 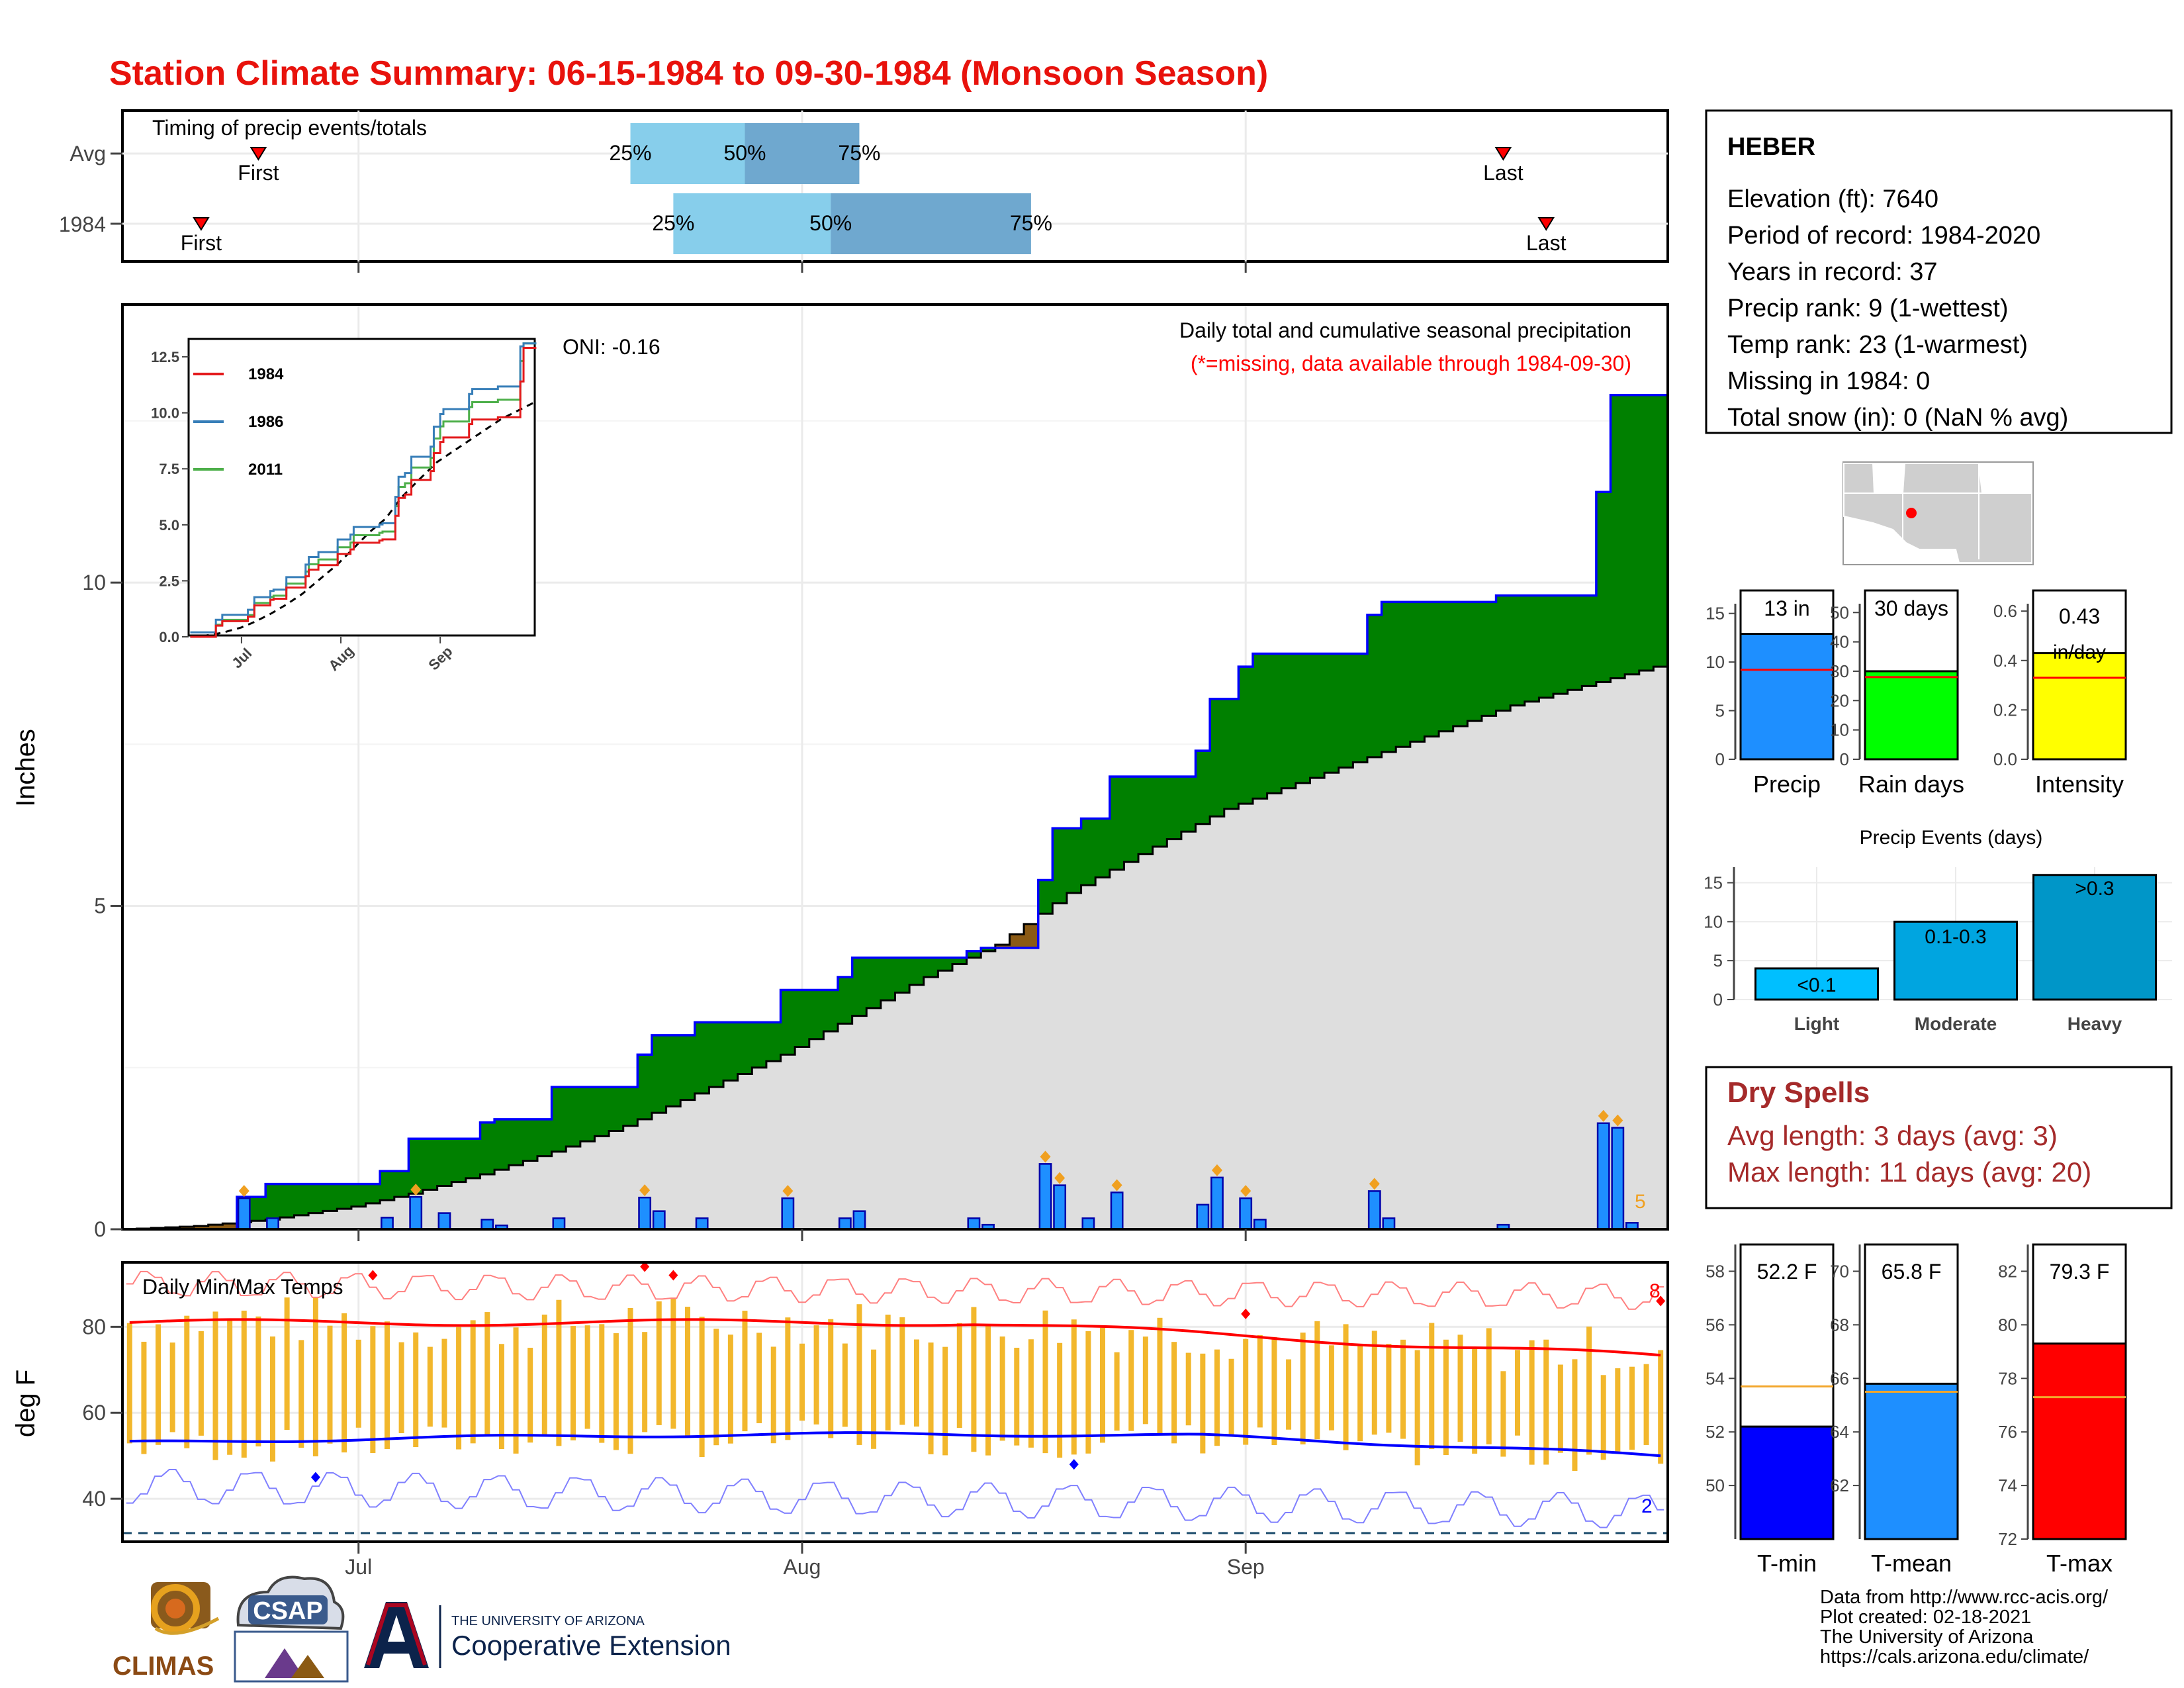 I want to click on y-tick-label: 10, so click(x=94, y=582).